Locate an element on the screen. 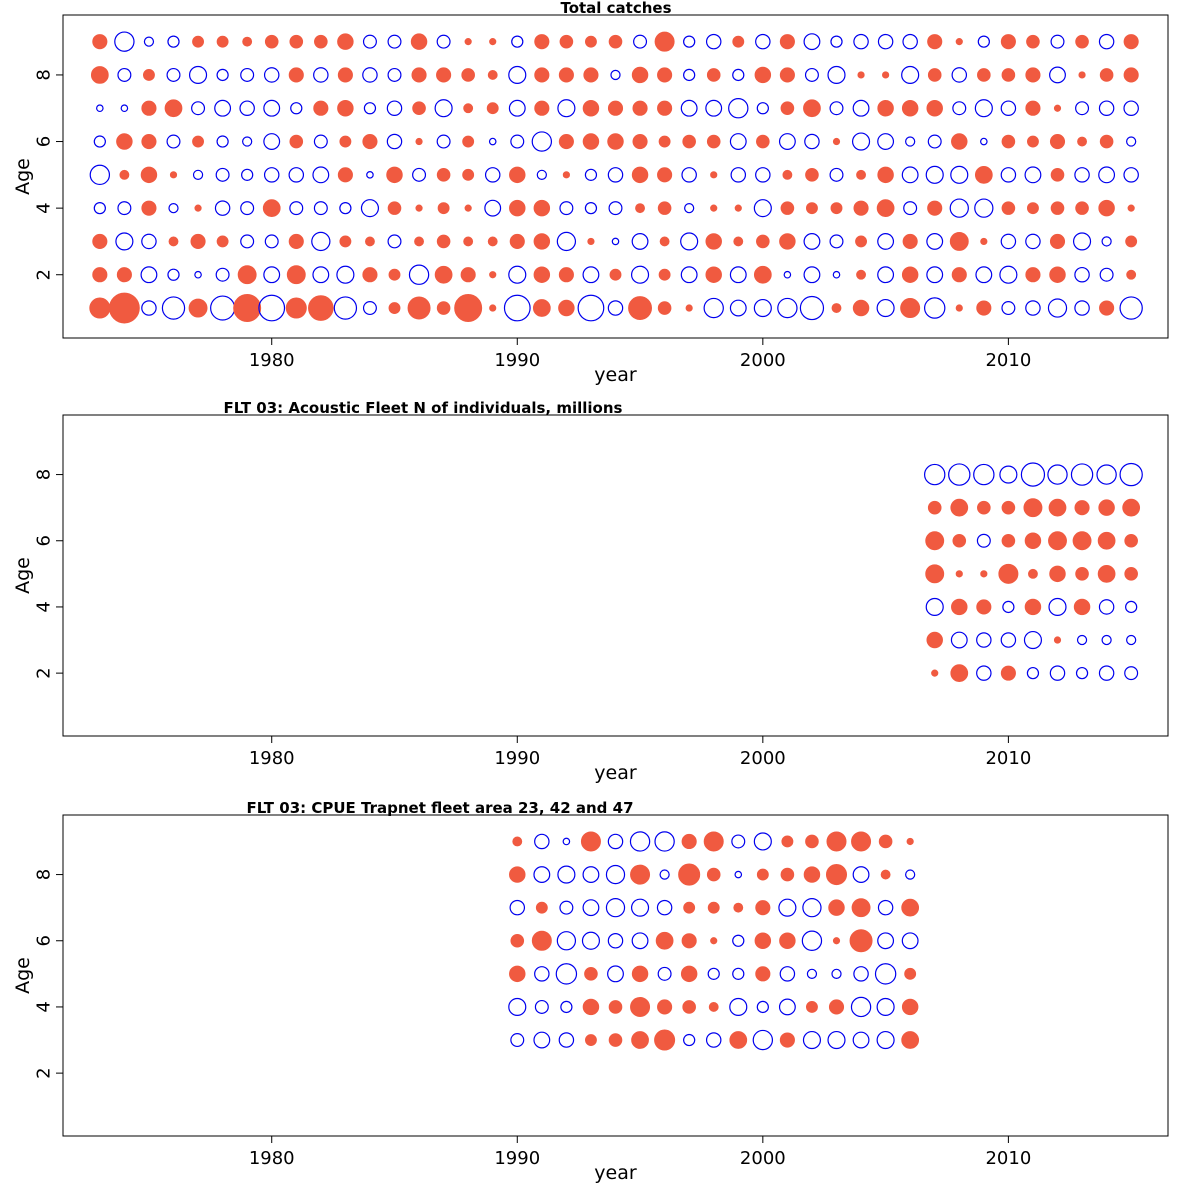 This screenshot has height=1200, width=1200. y-tick-label: 4 is located at coordinates (44, 606).